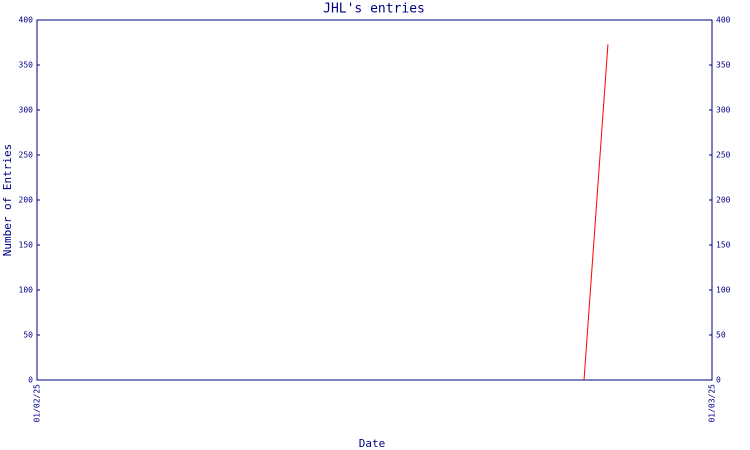 The height and width of the screenshot is (450, 750). I want to click on y-axis-label: Number of Entries, so click(7, 200).